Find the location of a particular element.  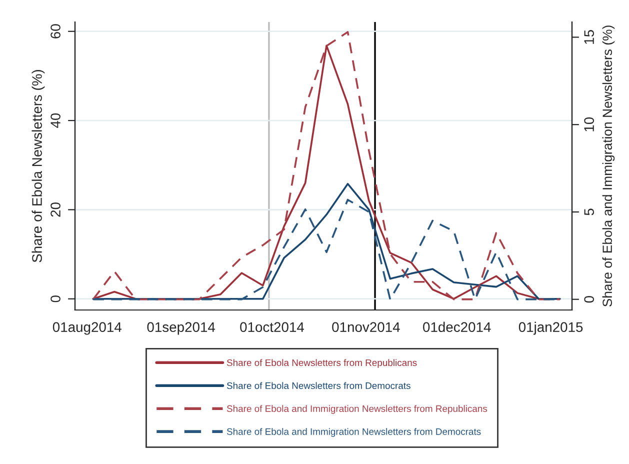

x-tick-label: 01aug2014 is located at coordinates (87, 328).